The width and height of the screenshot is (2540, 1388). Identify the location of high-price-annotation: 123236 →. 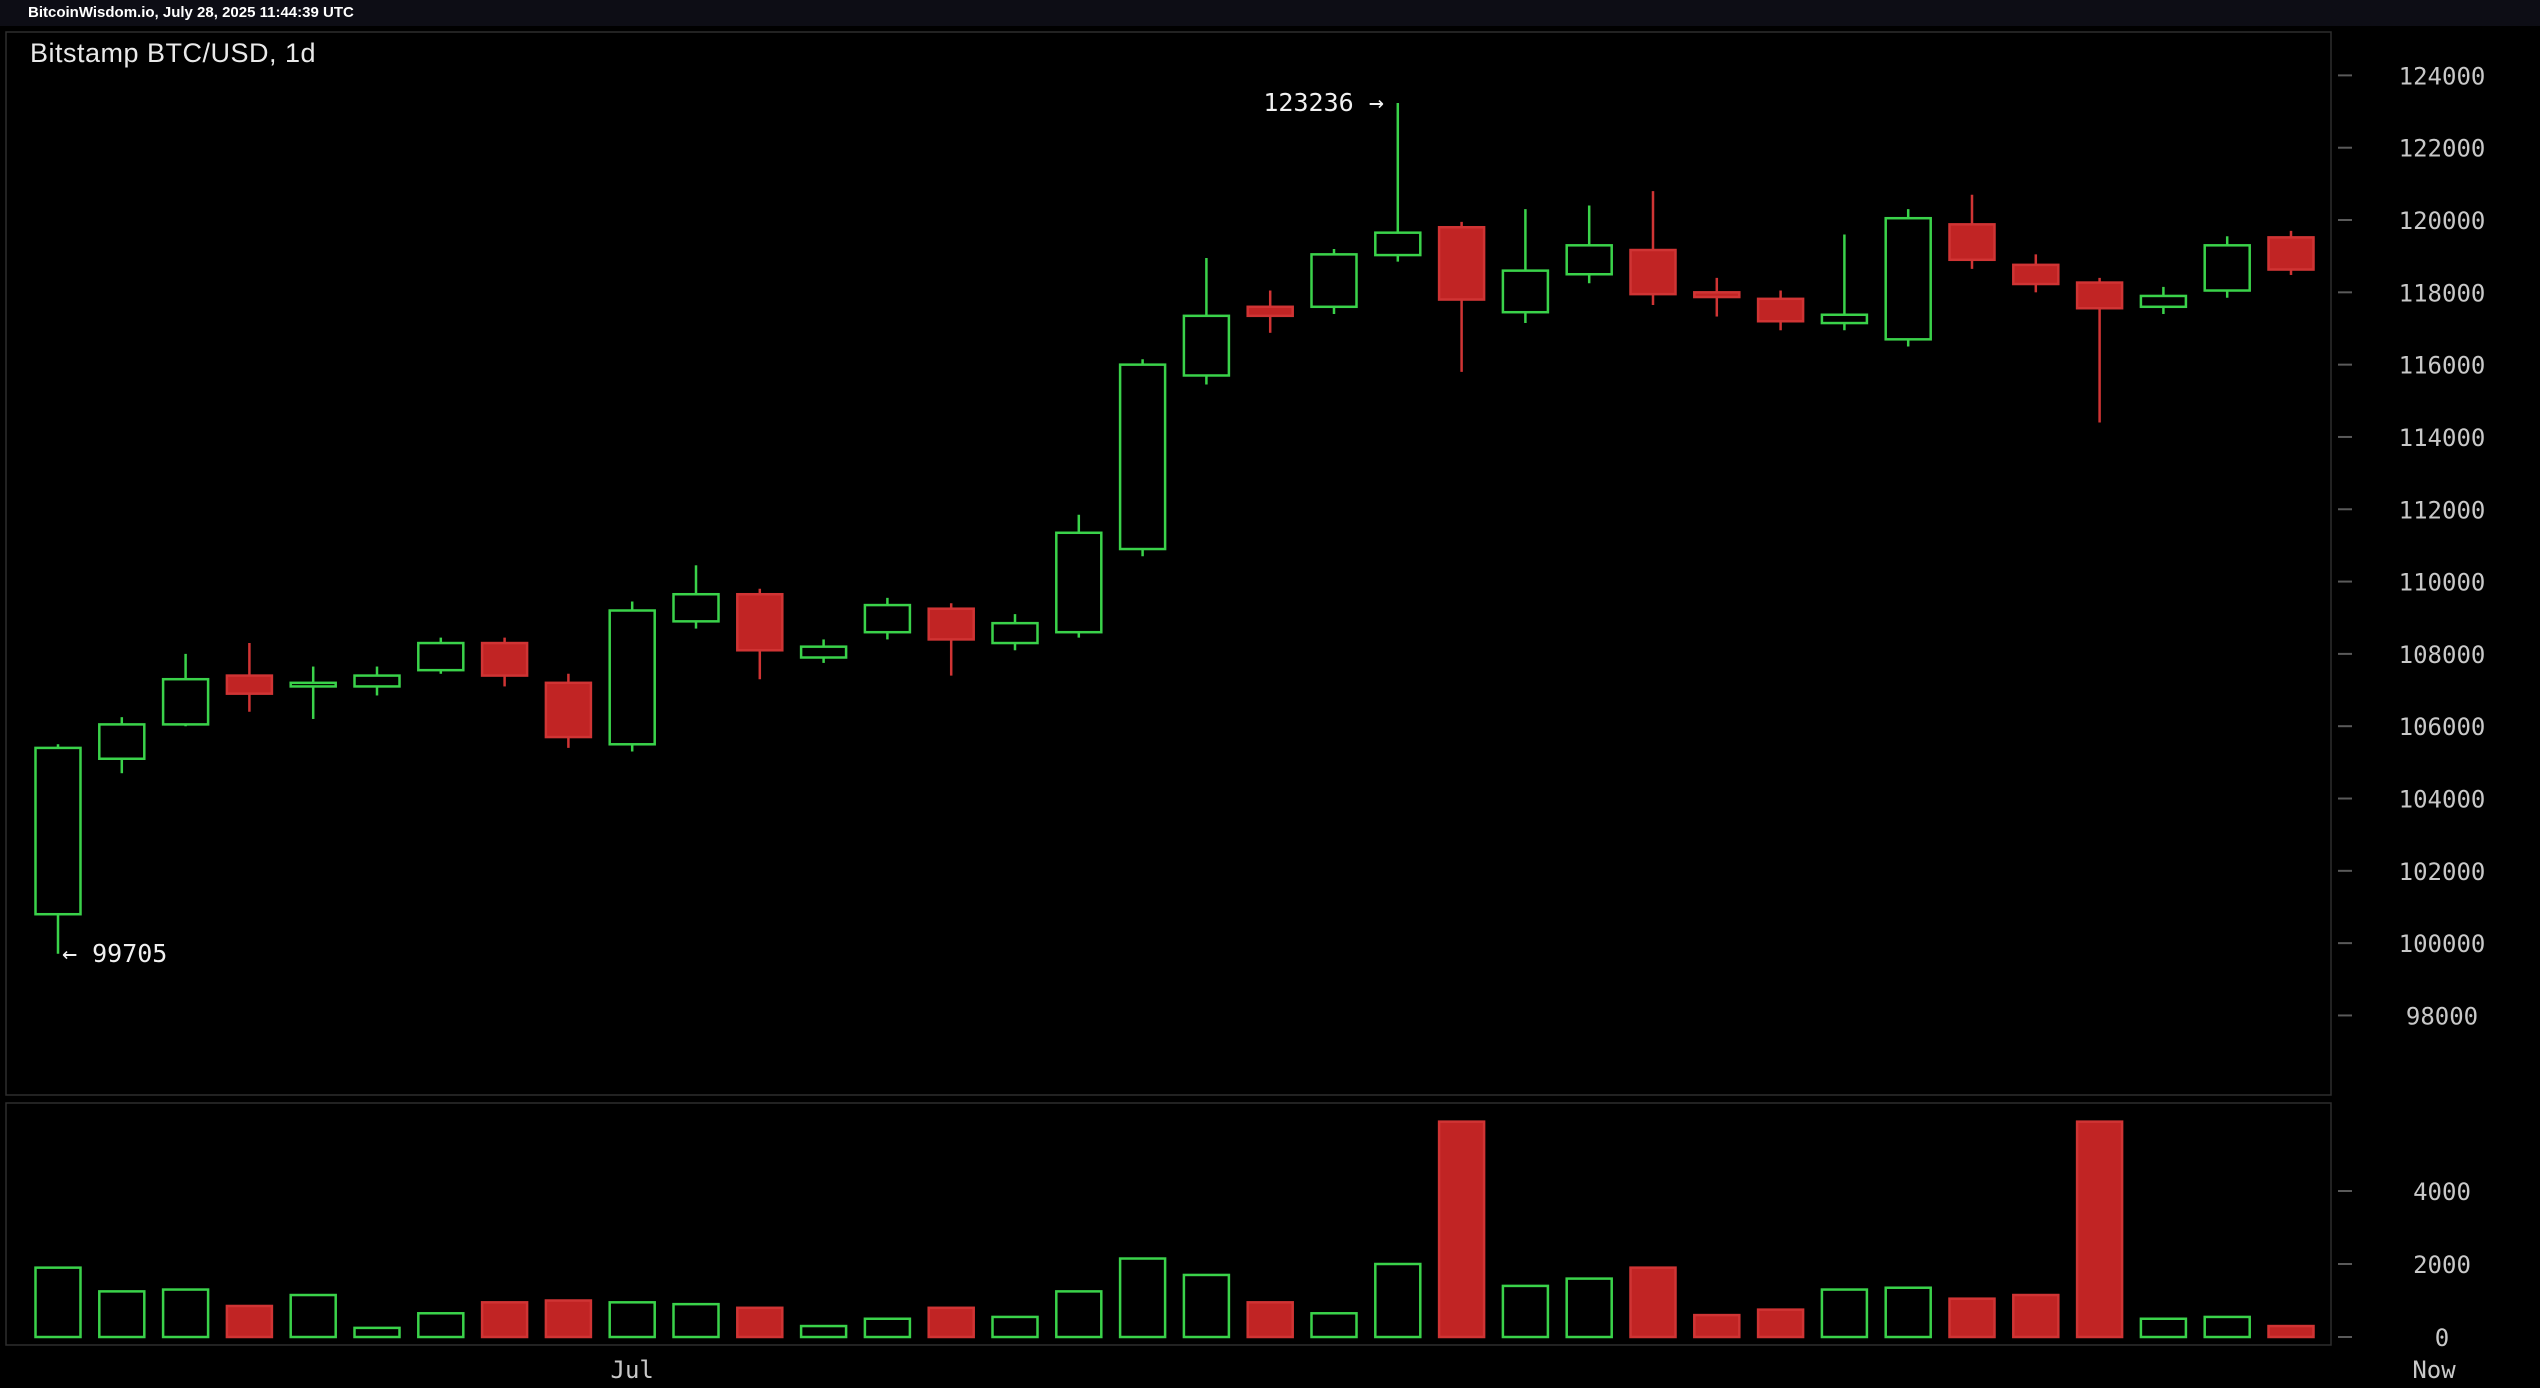
(1323, 102).